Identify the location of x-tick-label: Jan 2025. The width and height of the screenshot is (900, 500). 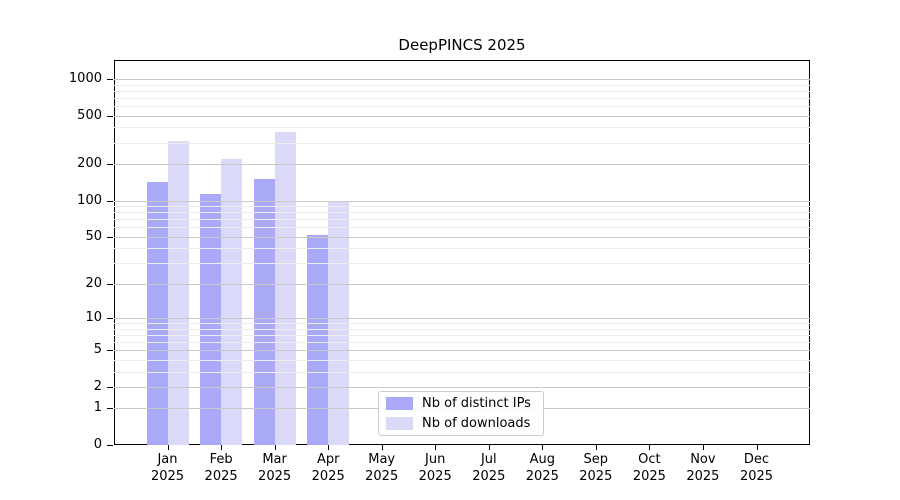
(167, 468).